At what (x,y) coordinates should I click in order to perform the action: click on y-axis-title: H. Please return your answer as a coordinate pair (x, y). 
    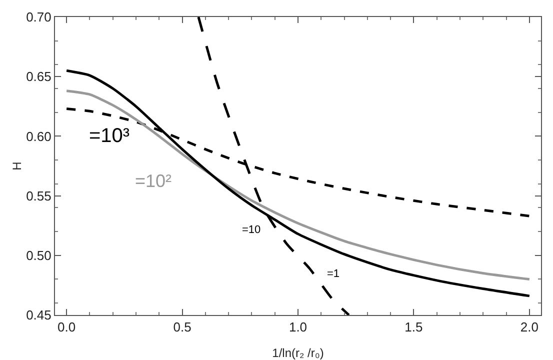
    Looking at the image, I should click on (17, 166).